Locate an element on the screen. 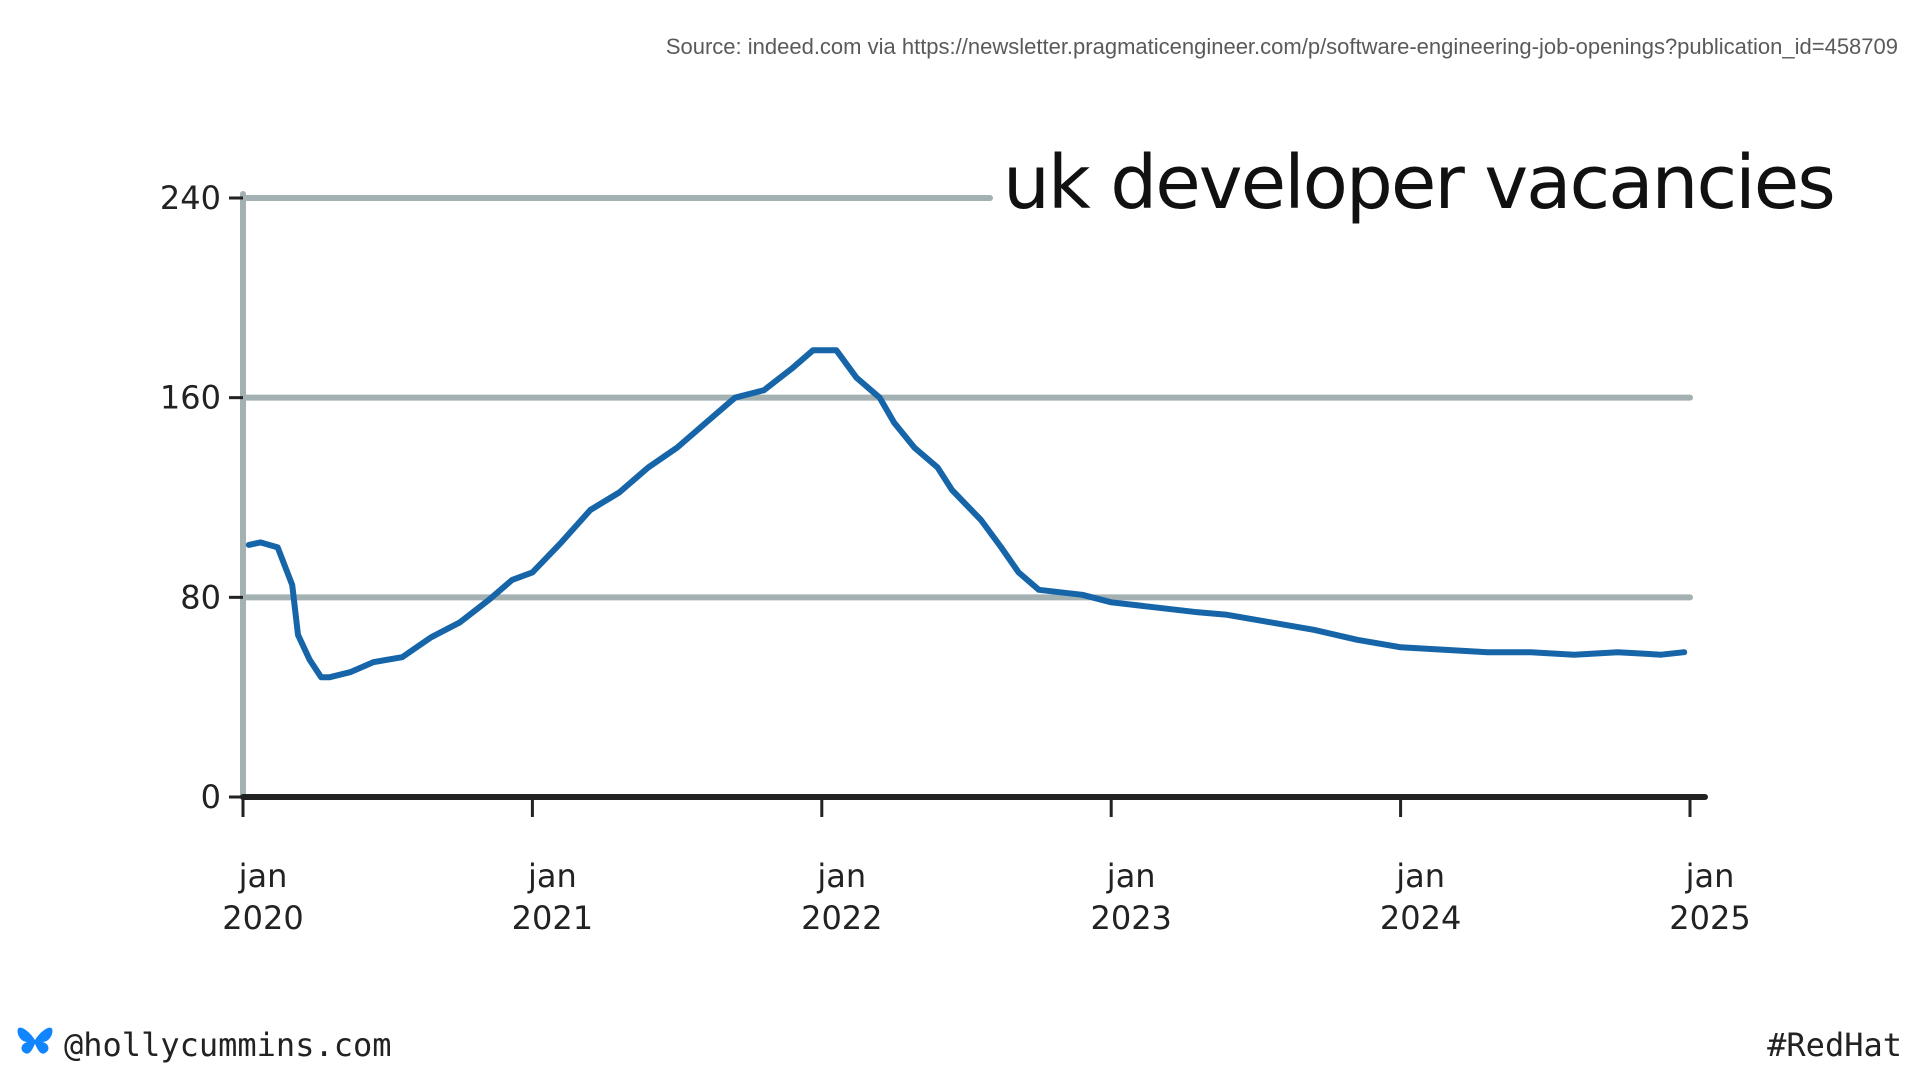 Image resolution: width=1920 pixels, height=1080 pixels. footer-left: @hollycummins.com is located at coordinates (204, 1044).